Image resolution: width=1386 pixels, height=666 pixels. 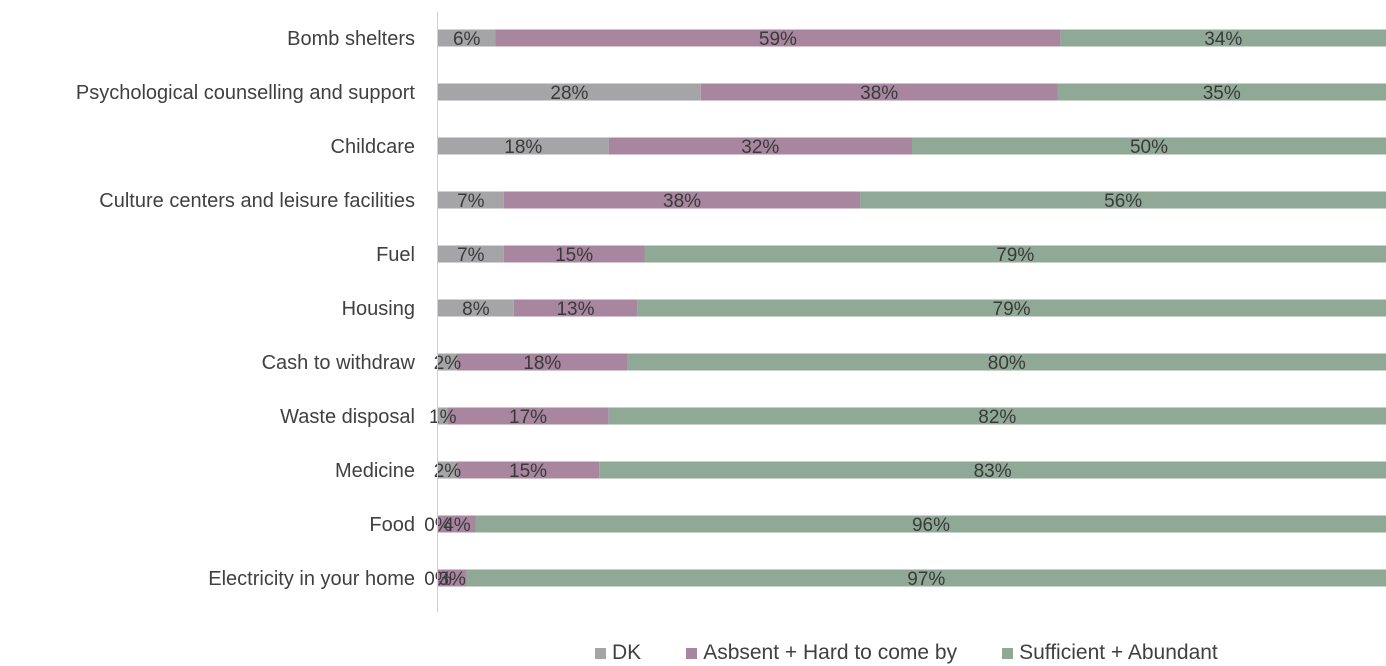 What do you see at coordinates (1118, 652) in the screenshot?
I see `legend-label-sufficient: Sufficient + Abundant` at bounding box center [1118, 652].